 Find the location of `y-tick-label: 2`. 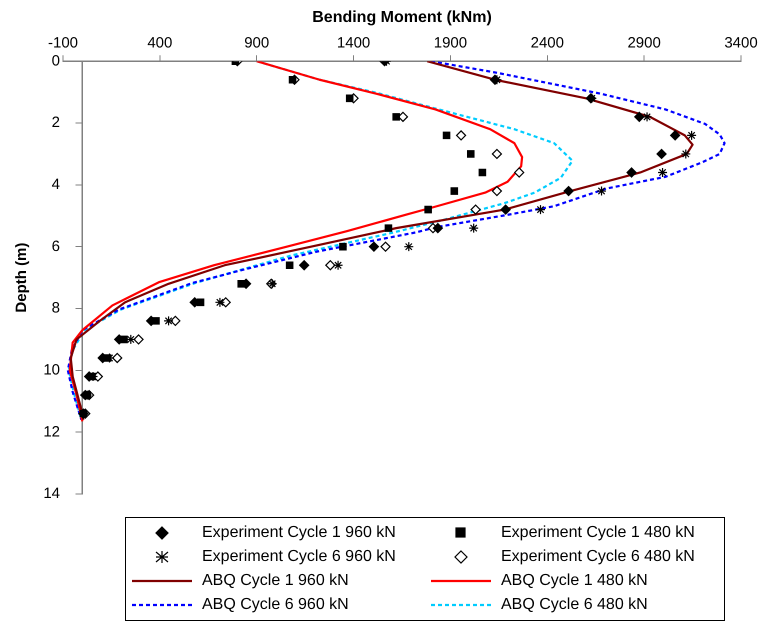

y-tick-label: 2 is located at coordinates (56, 123).